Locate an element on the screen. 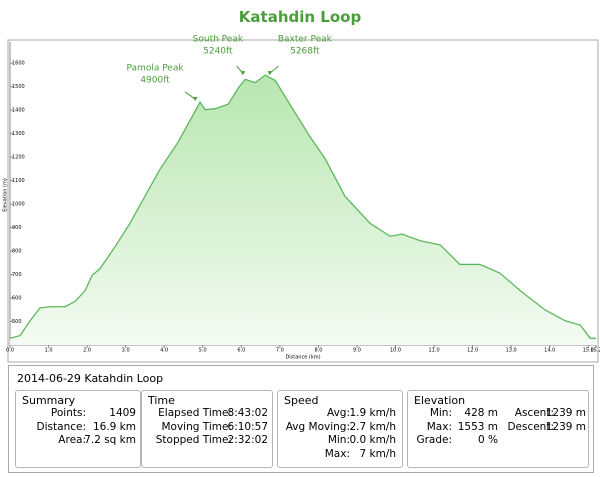 The height and width of the screenshot is (477, 600). y-tick-label: 800 is located at coordinates (17, 252).